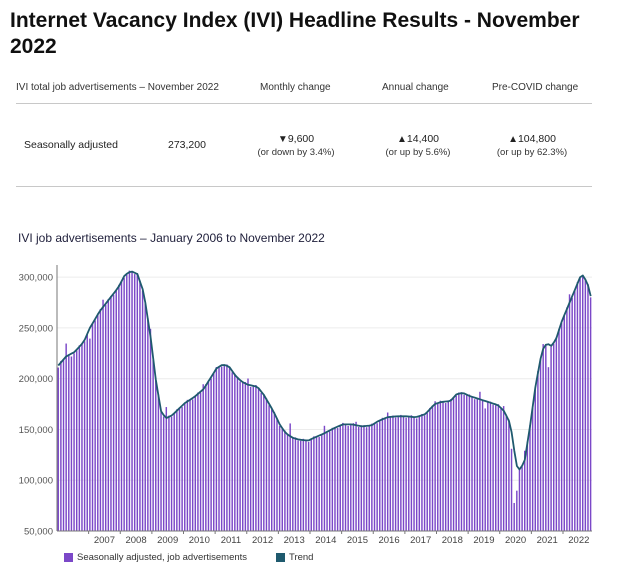 The image size is (640, 576). What do you see at coordinates (388, 540) in the screenshot?
I see `x-tick-label: 2016` at bounding box center [388, 540].